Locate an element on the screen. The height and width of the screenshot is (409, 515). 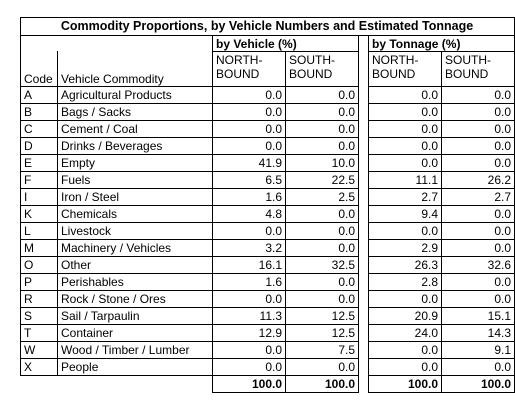
column-header-tonnage-northbound: NORTH-BOUND is located at coordinates (395, 67).